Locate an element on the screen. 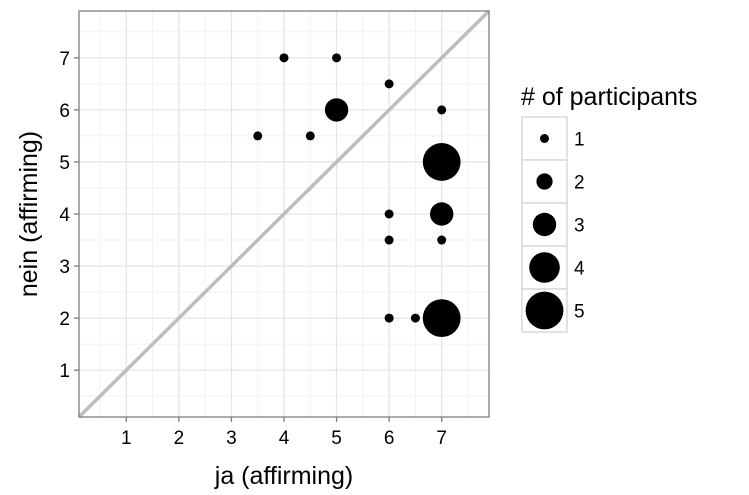 This screenshot has width=749, height=495. y-tick-label: 2 is located at coordinates (64, 319).